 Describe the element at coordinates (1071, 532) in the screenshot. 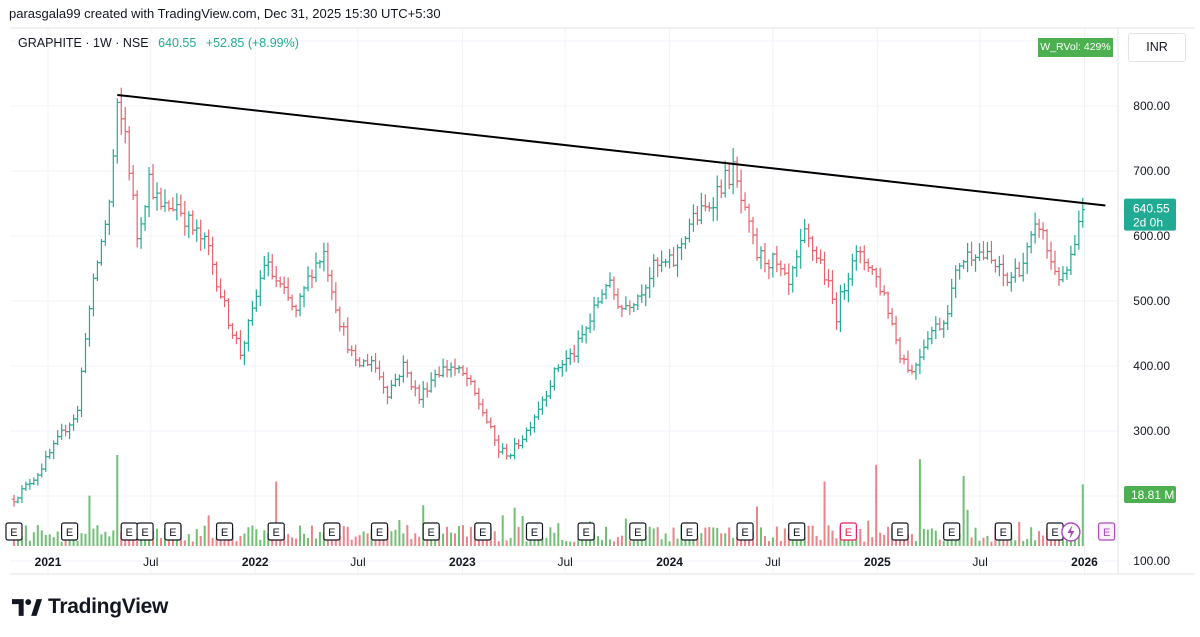

I see `lightning-icon` at that location.